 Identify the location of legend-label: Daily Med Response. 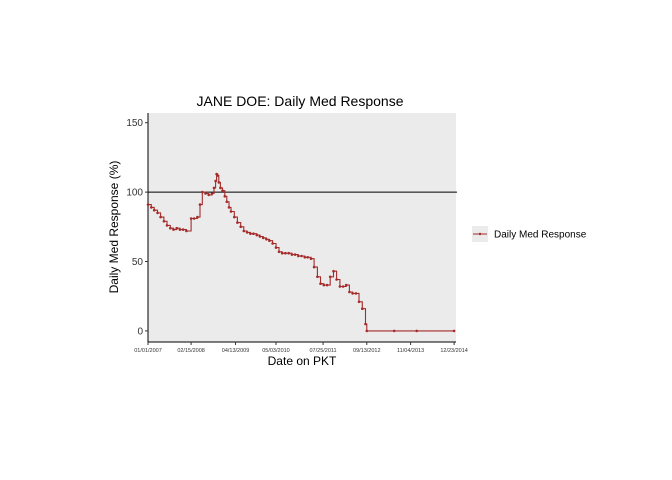
(540, 235).